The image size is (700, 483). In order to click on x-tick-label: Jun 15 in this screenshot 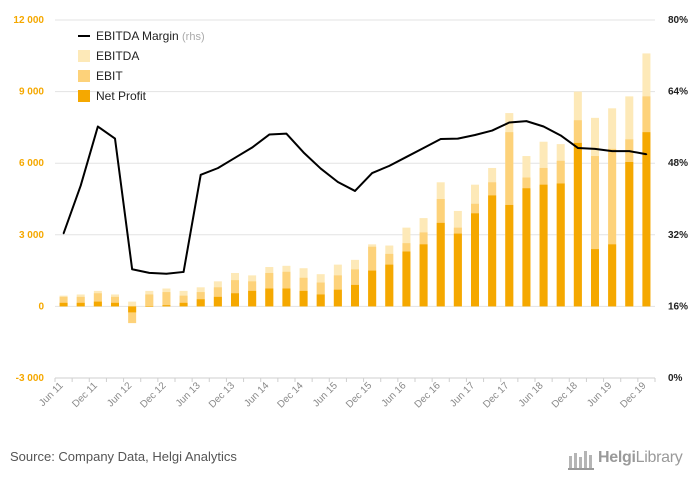, I will do `click(325, 394)`.